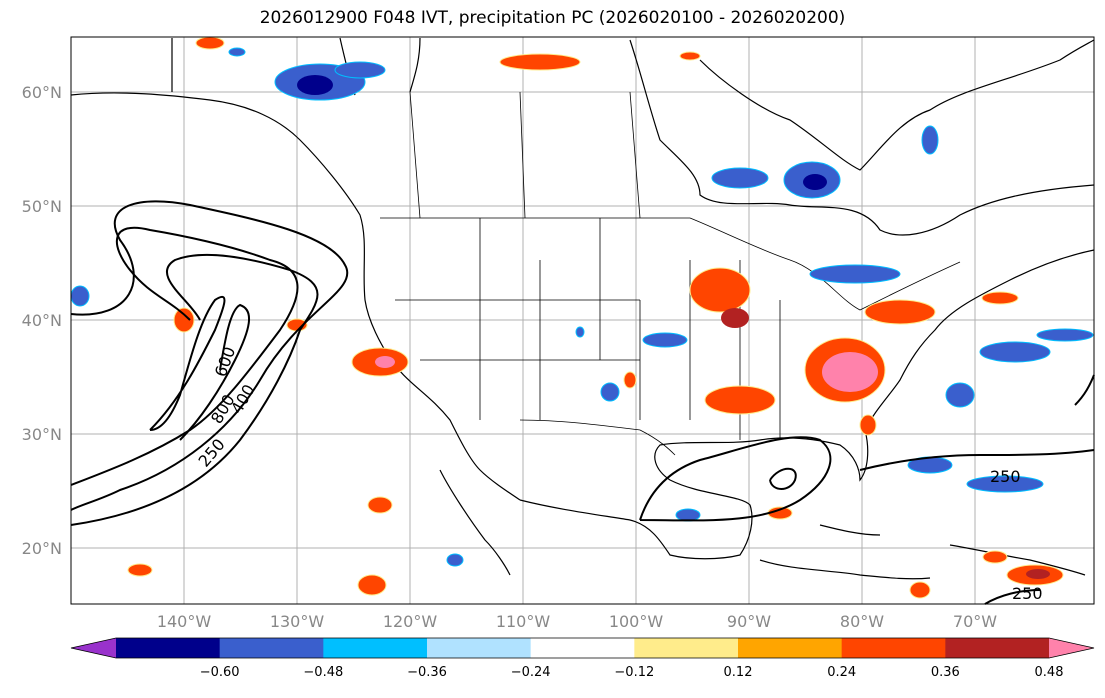 This screenshot has height=698, width=1105. I want to click on colorbar-tick-label: 0.12, so click(738, 672).